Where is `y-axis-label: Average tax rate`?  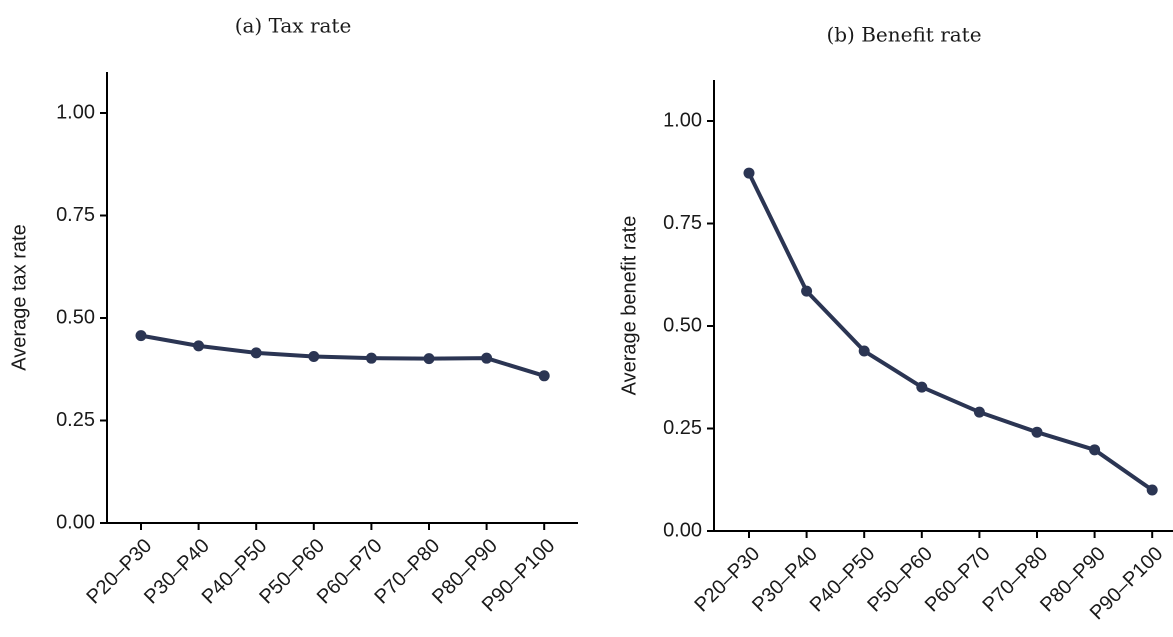 y-axis-label: Average tax rate is located at coordinates (19, 297).